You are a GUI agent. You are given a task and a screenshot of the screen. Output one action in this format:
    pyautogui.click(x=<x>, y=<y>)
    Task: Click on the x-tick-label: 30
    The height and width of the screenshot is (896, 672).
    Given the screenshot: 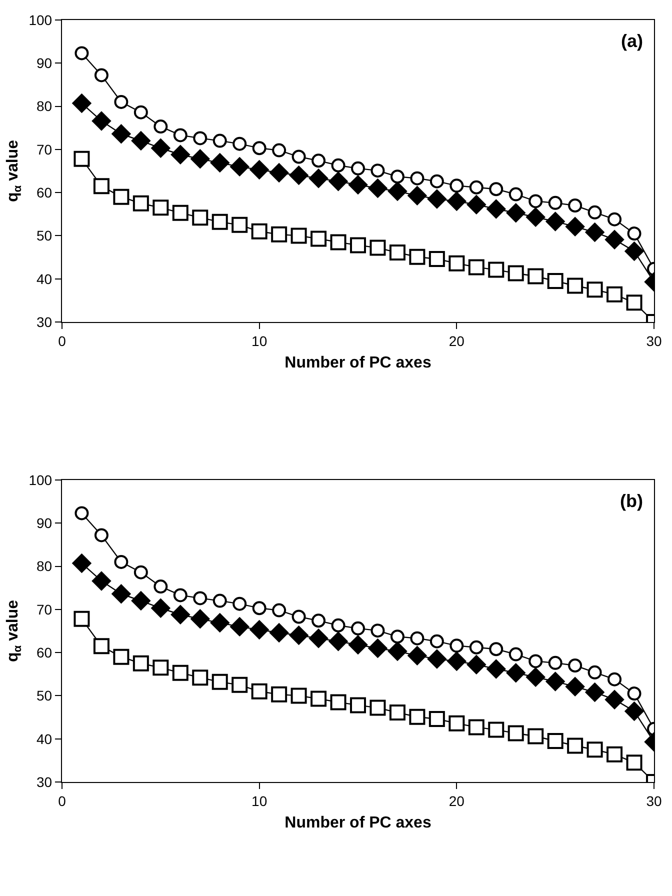 What is the action you would take?
    pyautogui.click(x=654, y=340)
    